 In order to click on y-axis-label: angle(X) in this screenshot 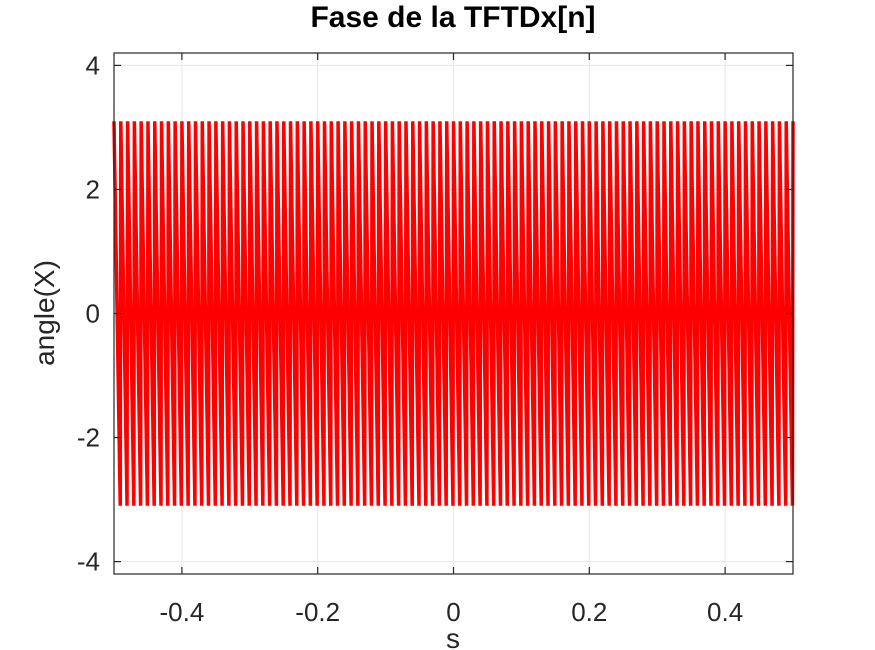, I will do `click(44, 313)`.